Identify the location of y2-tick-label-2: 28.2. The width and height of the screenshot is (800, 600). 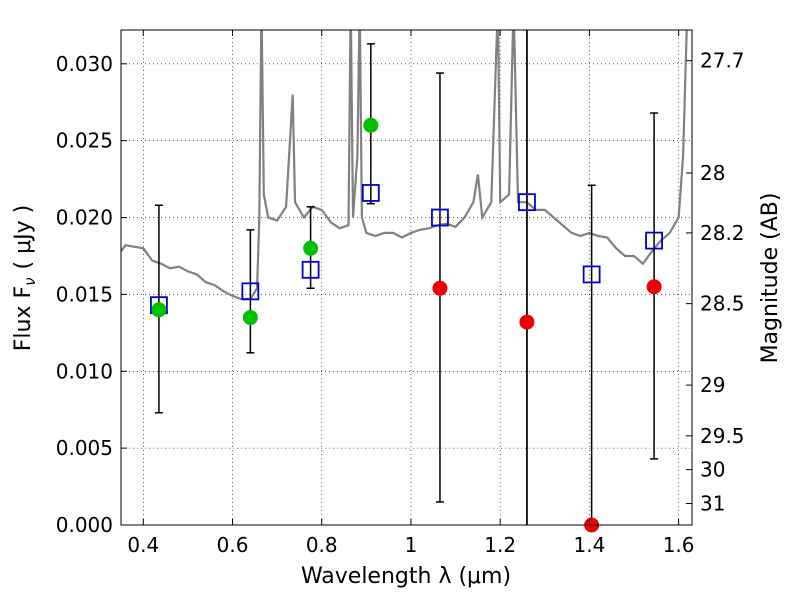
(722, 233).